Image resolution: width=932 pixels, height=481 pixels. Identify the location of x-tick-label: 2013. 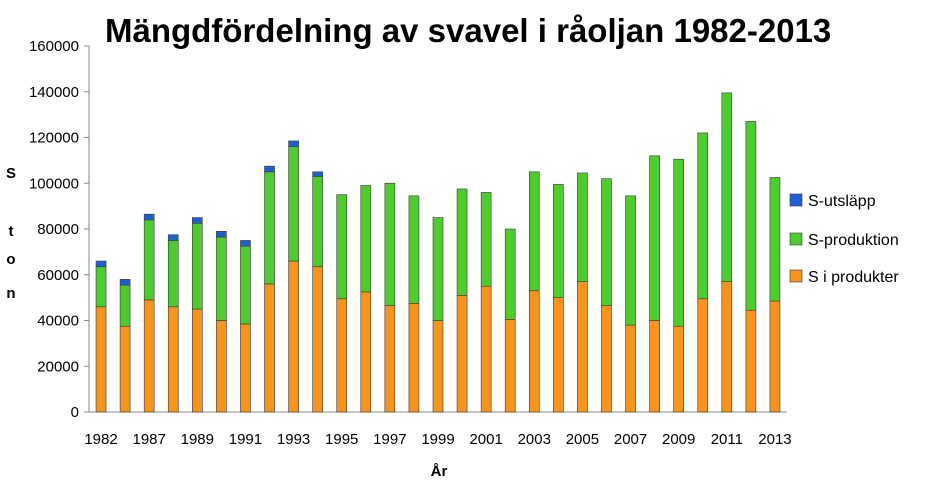
(774, 439).